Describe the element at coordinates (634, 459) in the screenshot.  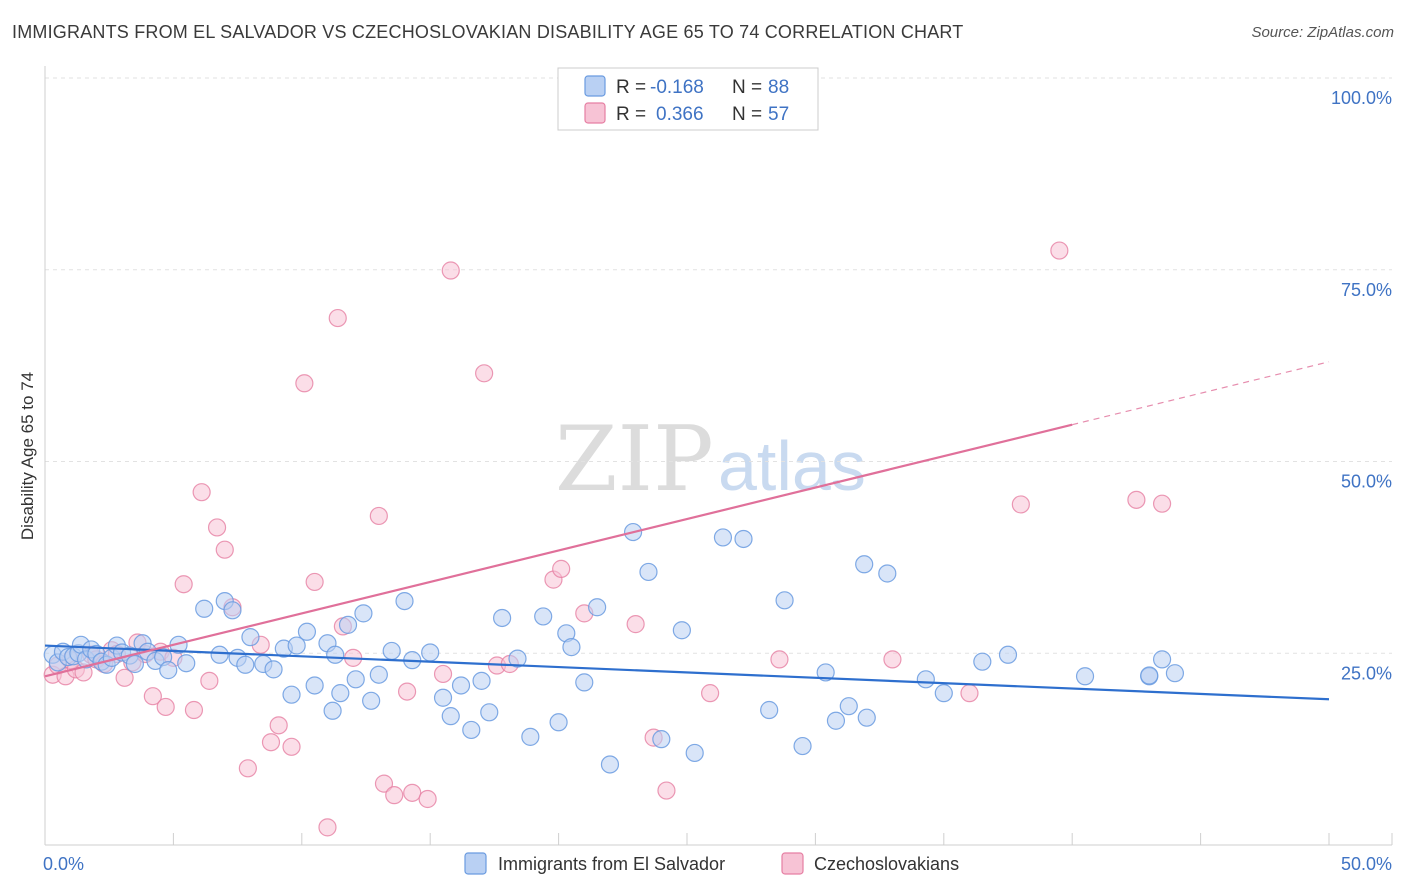
I see `watermark-zip: ZIP` at that location.